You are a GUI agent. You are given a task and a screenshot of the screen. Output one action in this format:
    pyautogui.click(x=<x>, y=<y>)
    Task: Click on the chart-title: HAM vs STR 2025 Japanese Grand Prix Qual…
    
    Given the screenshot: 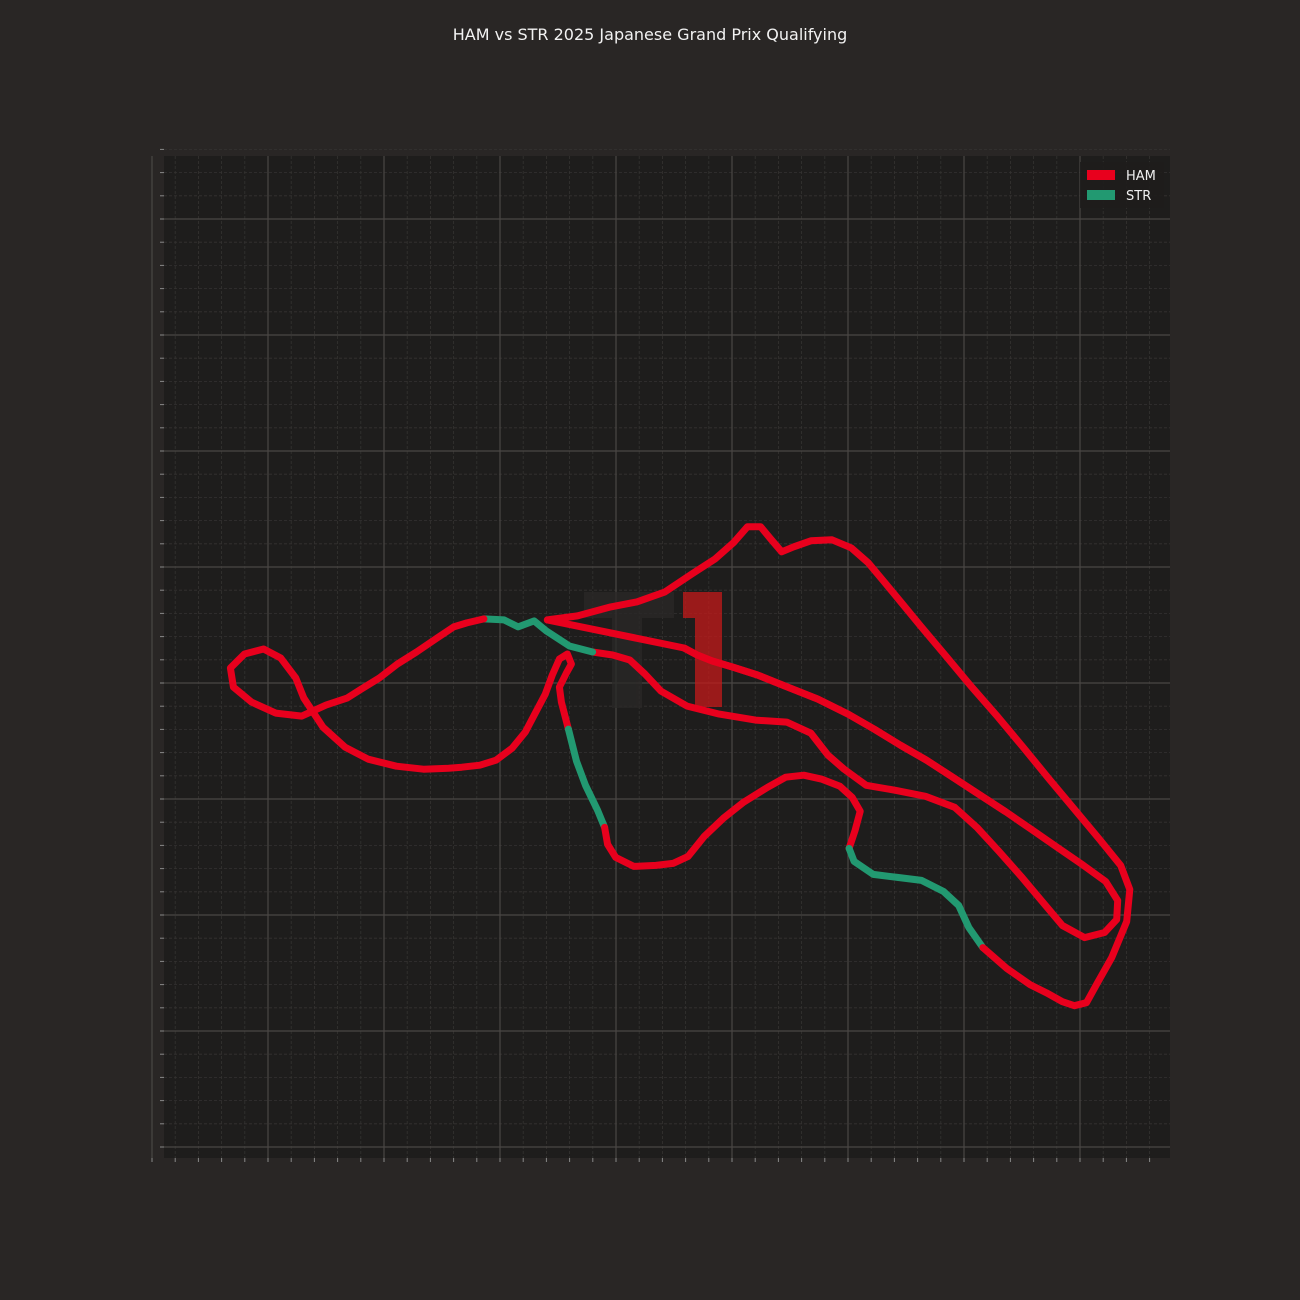 What is the action you would take?
    pyautogui.click(x=650, y=34)
    